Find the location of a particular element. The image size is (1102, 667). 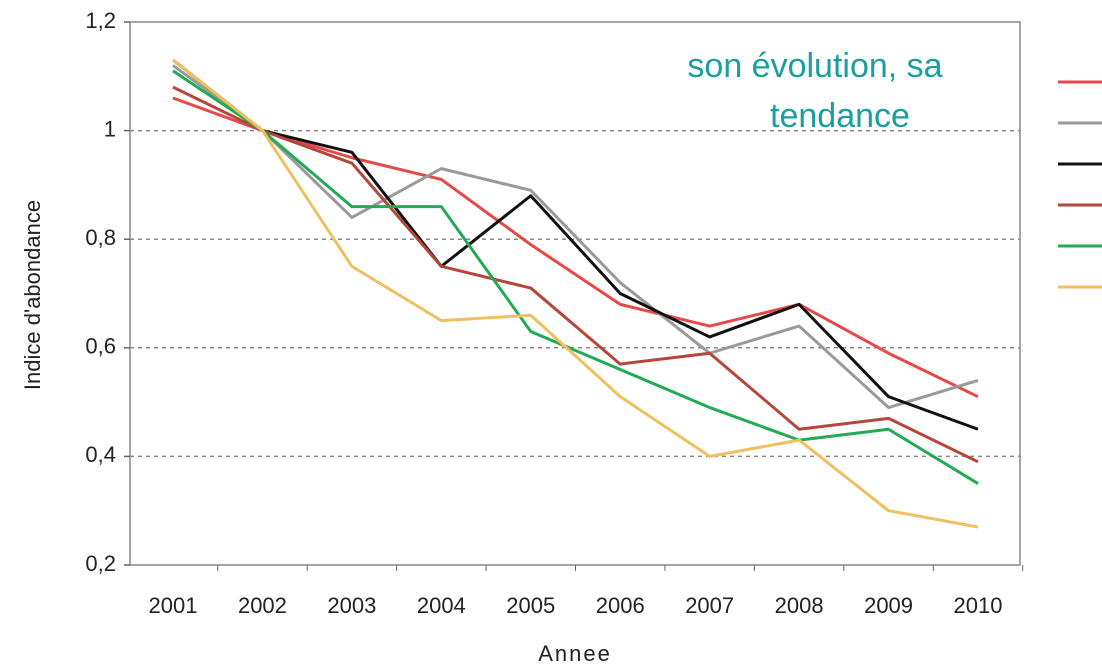

x-tick-label: 2001 is located at coordinates (173, 605).